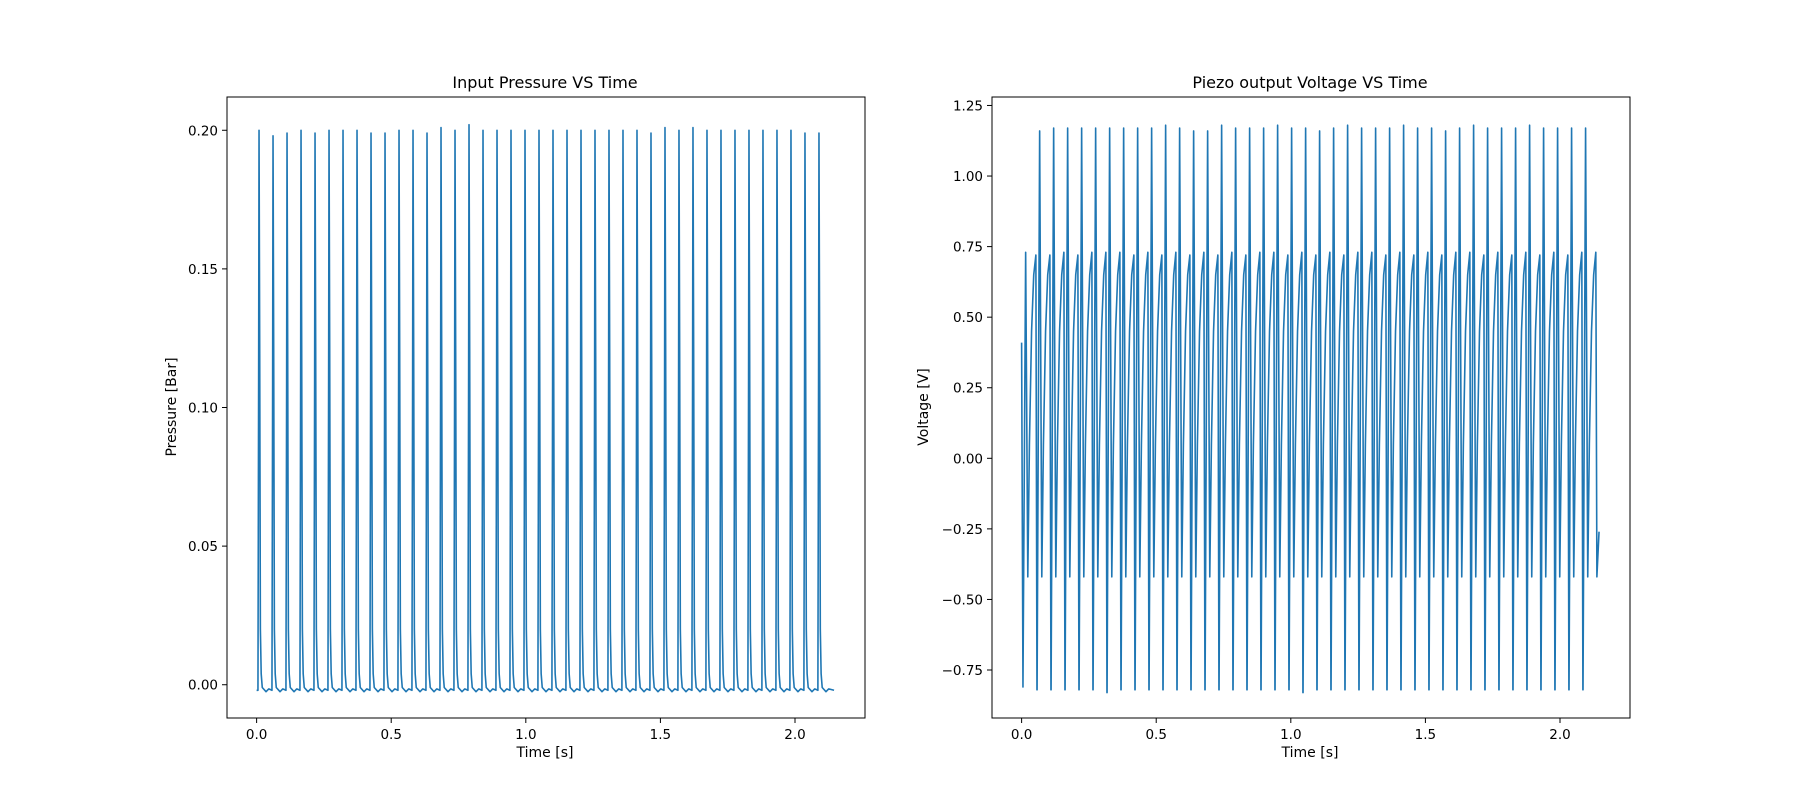 This screenshot has height=800, width=1800. Describe the element at coordinates (203, 409) in the screenshot. I see `pressure-y-tick-label: 0.10` at that location.